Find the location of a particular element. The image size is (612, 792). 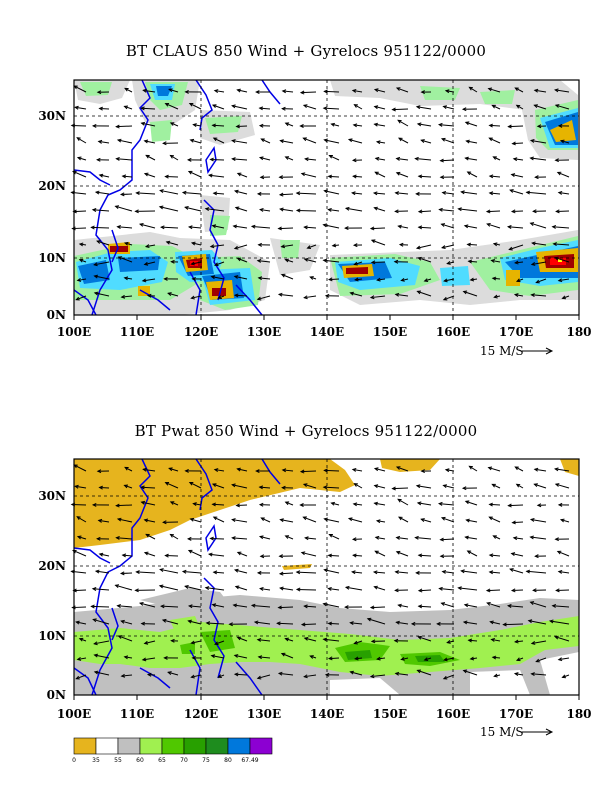

panel-2-scale-vector: 15 M/S is located at coordinates (517, 732).